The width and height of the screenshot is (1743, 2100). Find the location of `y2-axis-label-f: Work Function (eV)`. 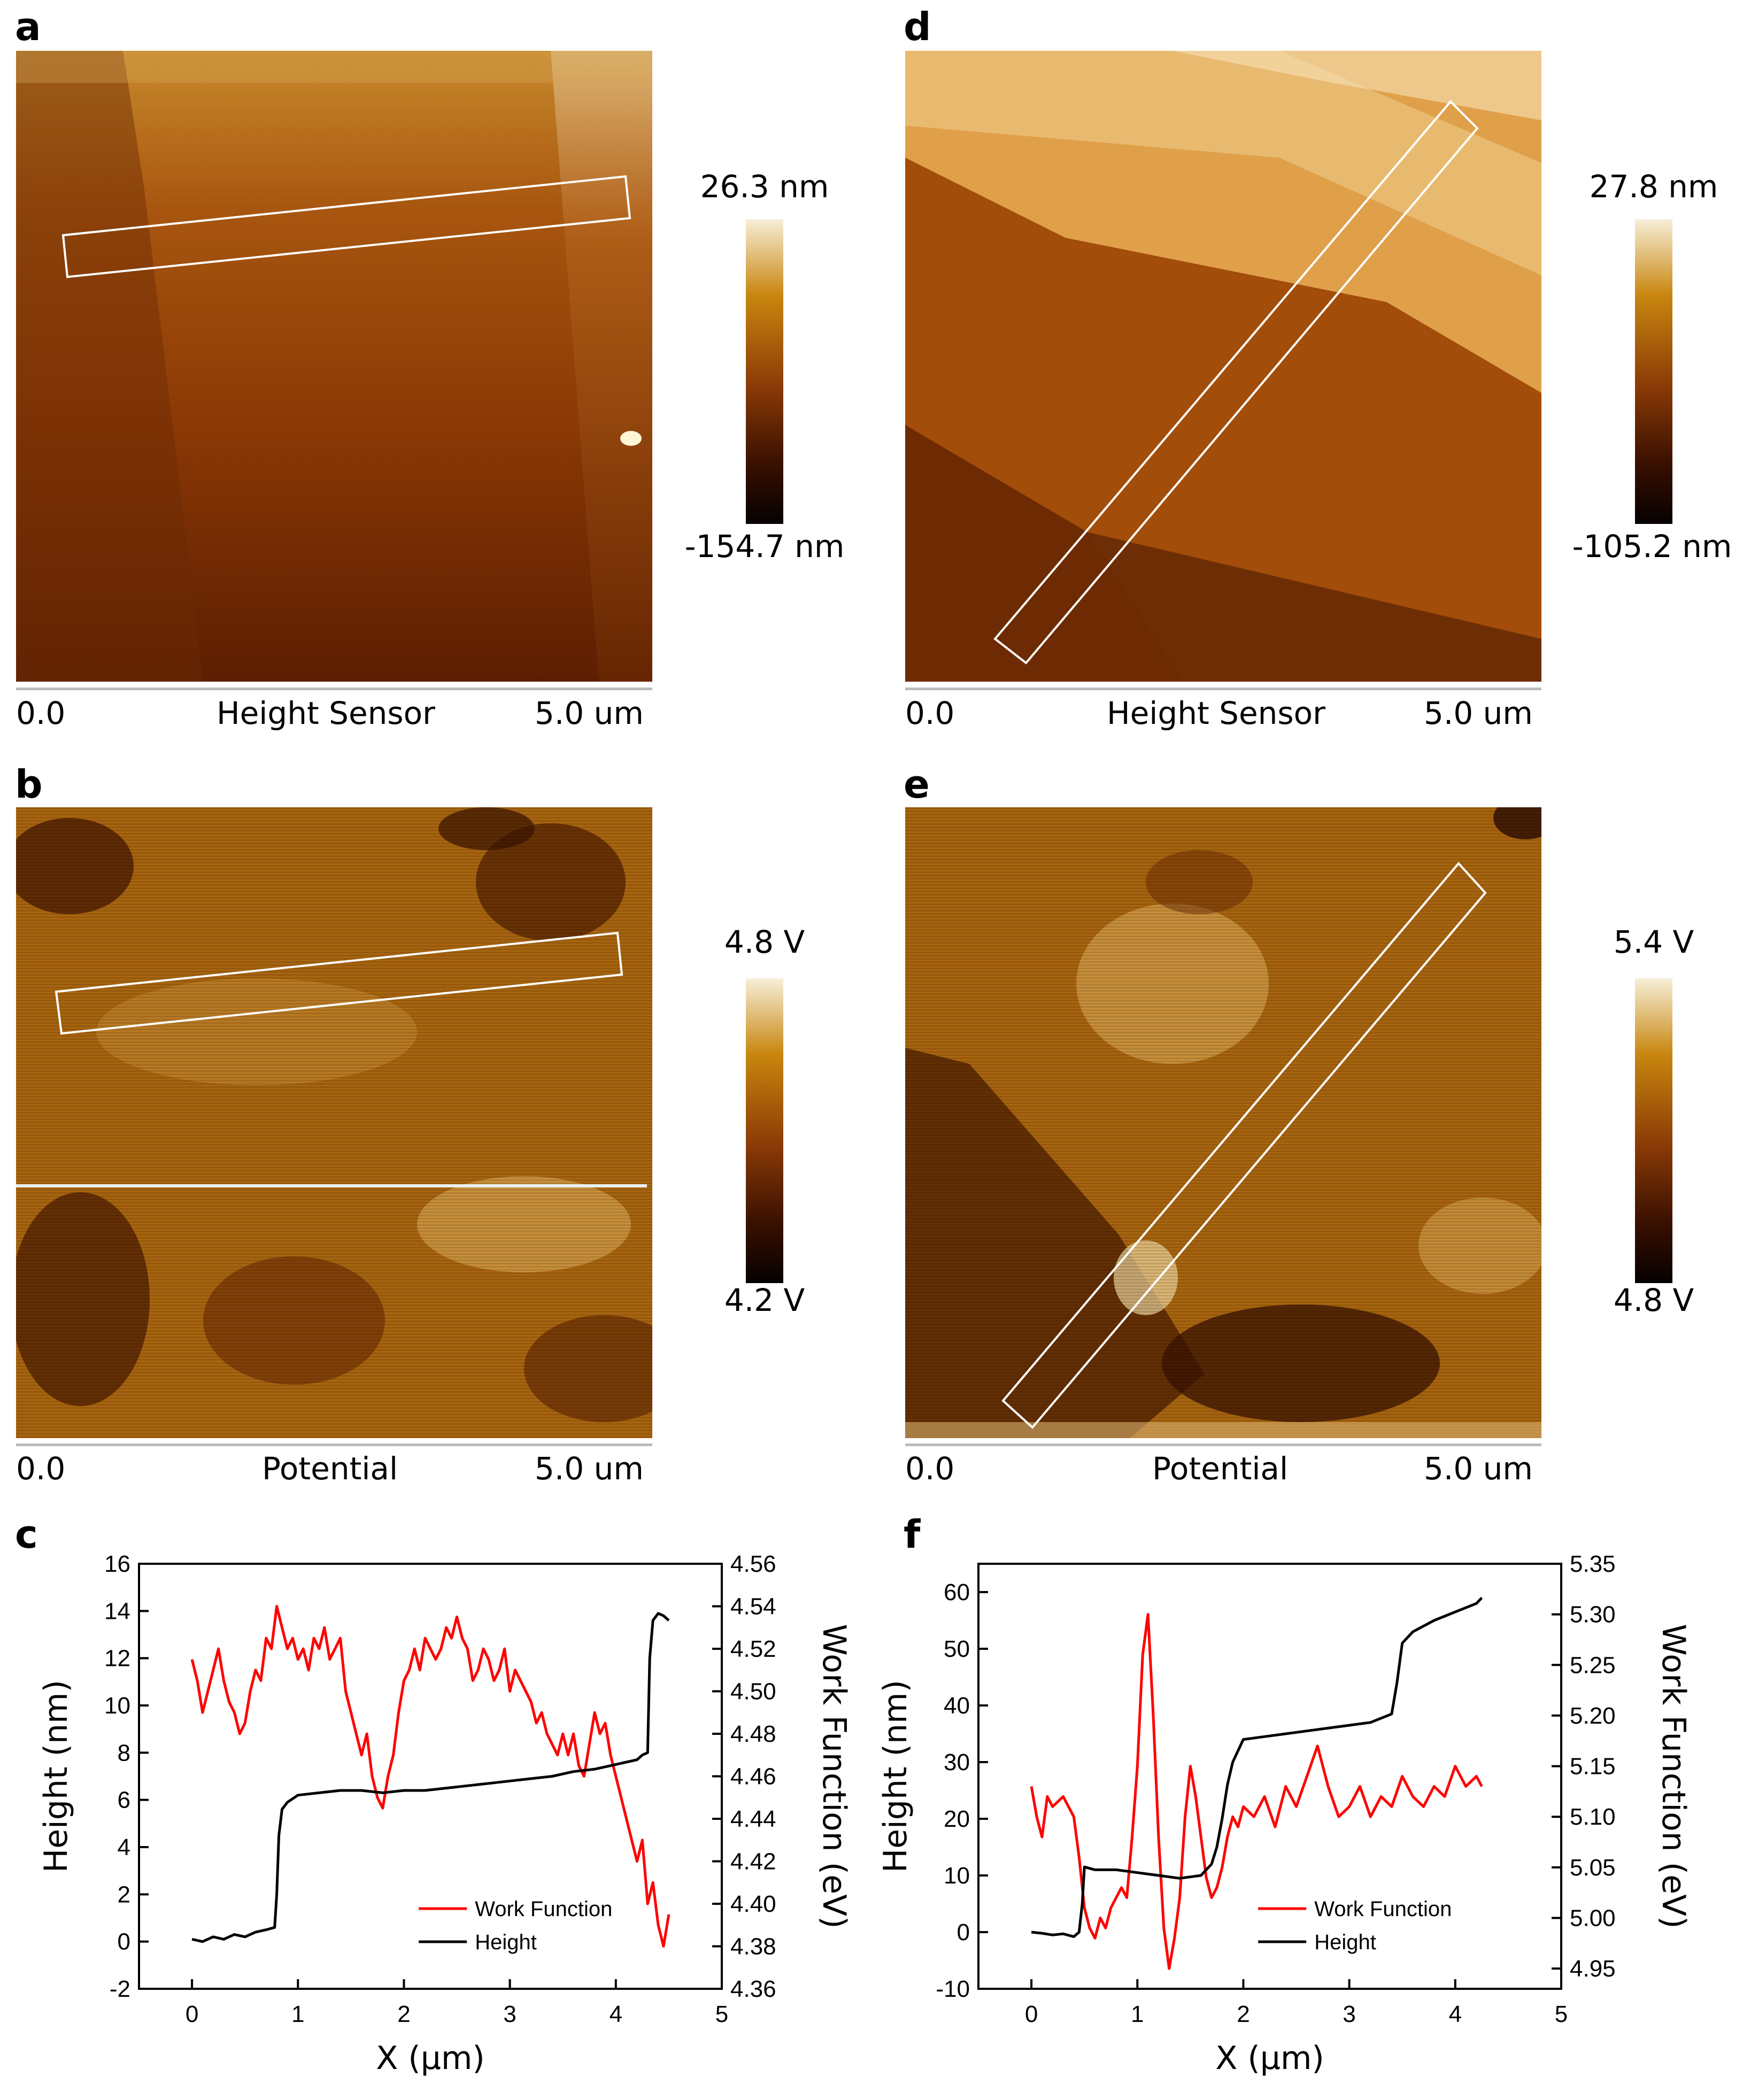

y2-axis-label-f: Work Function (eV) is located at coordinates (1673, 1776).